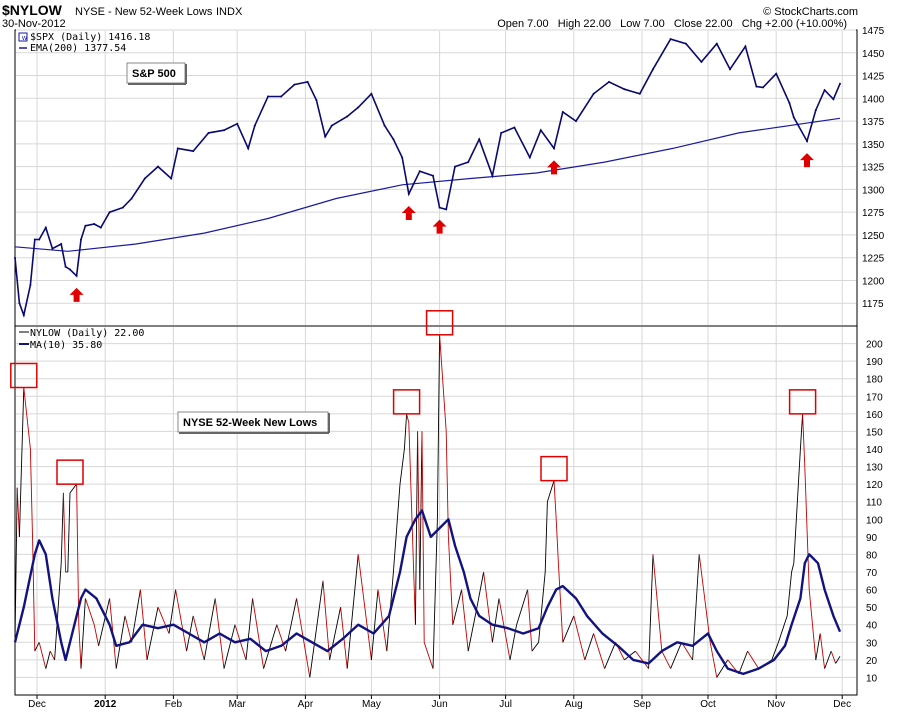 The width and height of the screenshot is (900, 712). Describe the element at coordinates (872, 626) in the screenshot. I see `lows-tick-label: 40` at that location.